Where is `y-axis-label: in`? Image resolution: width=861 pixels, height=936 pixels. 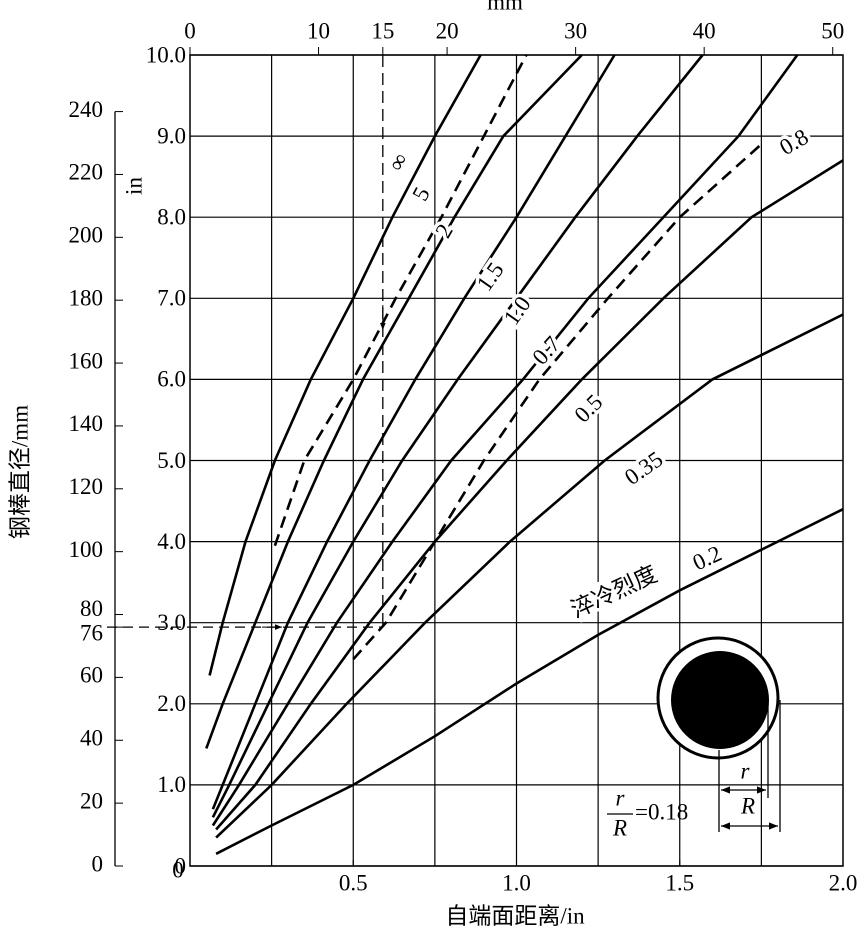
y-axis-label: in is located at coordinates (133, 186).